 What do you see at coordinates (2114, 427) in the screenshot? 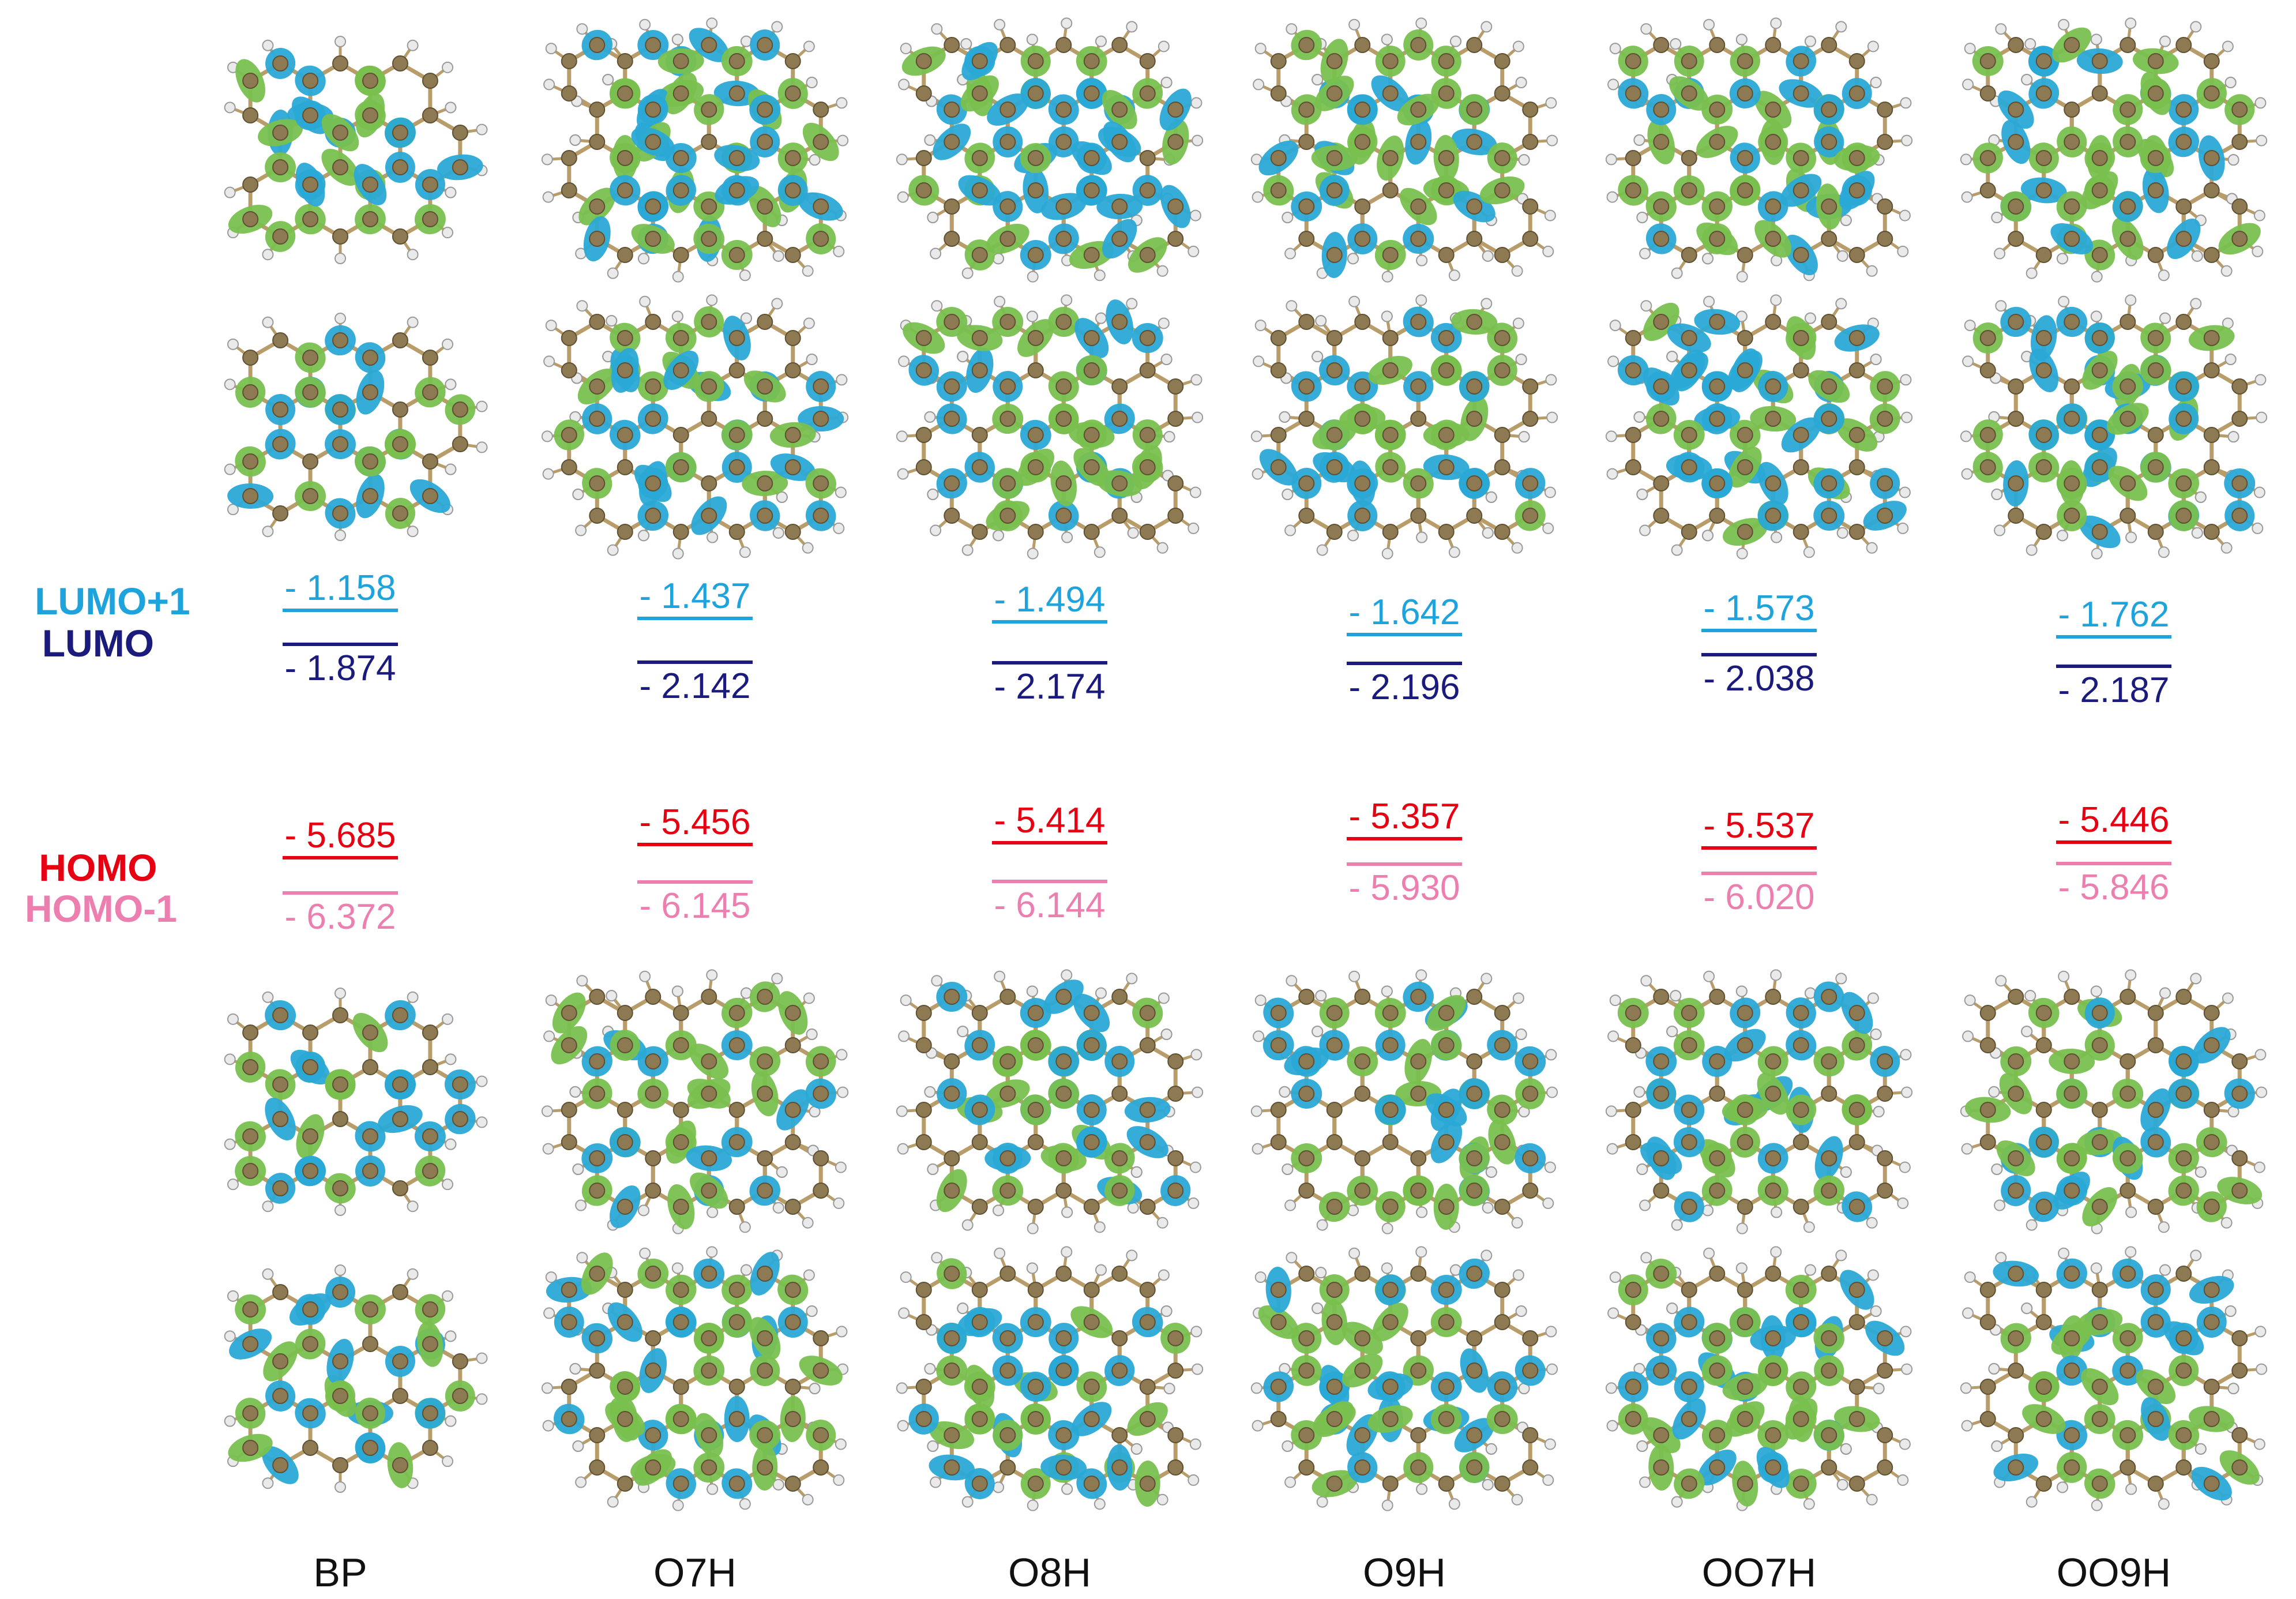
I see `orbital-image-OO9H-lumo` at bounding box center [2114, 427].